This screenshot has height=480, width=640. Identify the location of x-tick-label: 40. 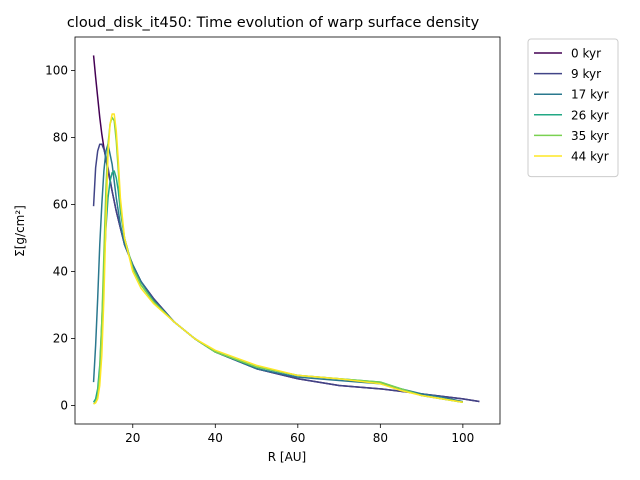
(215, 438).